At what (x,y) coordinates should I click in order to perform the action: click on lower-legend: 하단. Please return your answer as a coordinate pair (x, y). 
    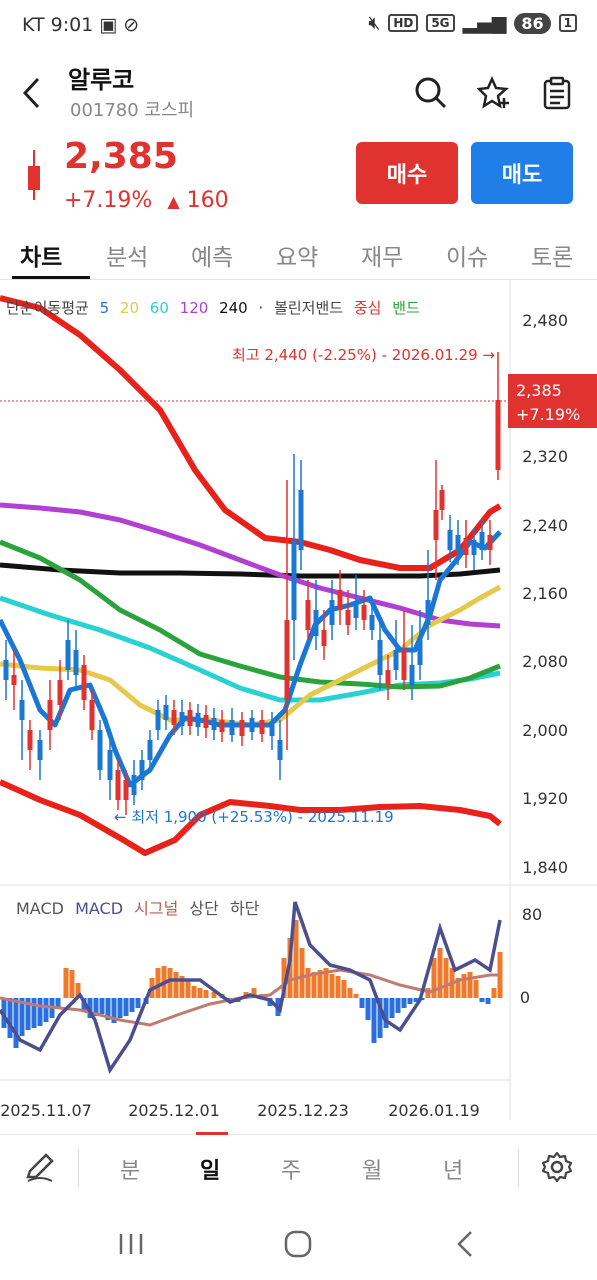
    Looking at the image, I should click on (245, 908).